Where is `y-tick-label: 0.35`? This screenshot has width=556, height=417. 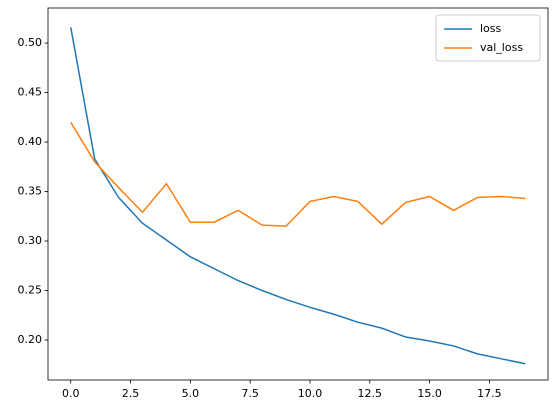 y-tick-label: 0.35 is located at coordinates (30, 191).